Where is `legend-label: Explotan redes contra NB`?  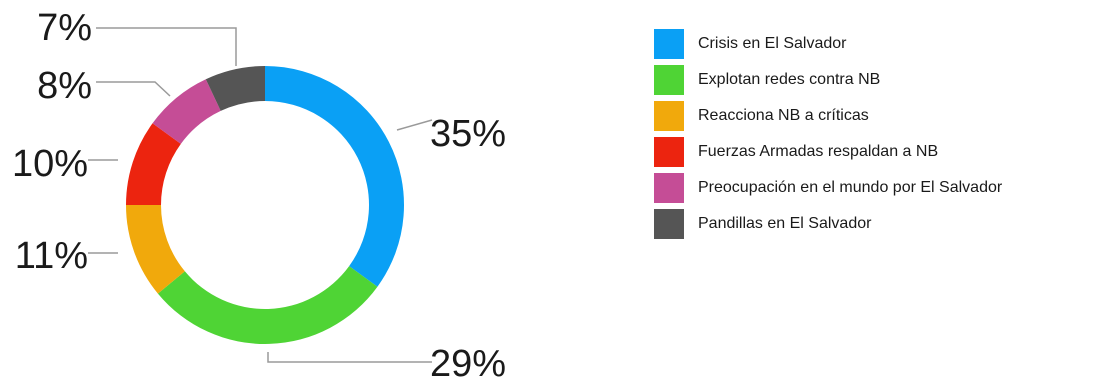
legend-label: Explotan redes contra NB is located at coordinates (789, 79).